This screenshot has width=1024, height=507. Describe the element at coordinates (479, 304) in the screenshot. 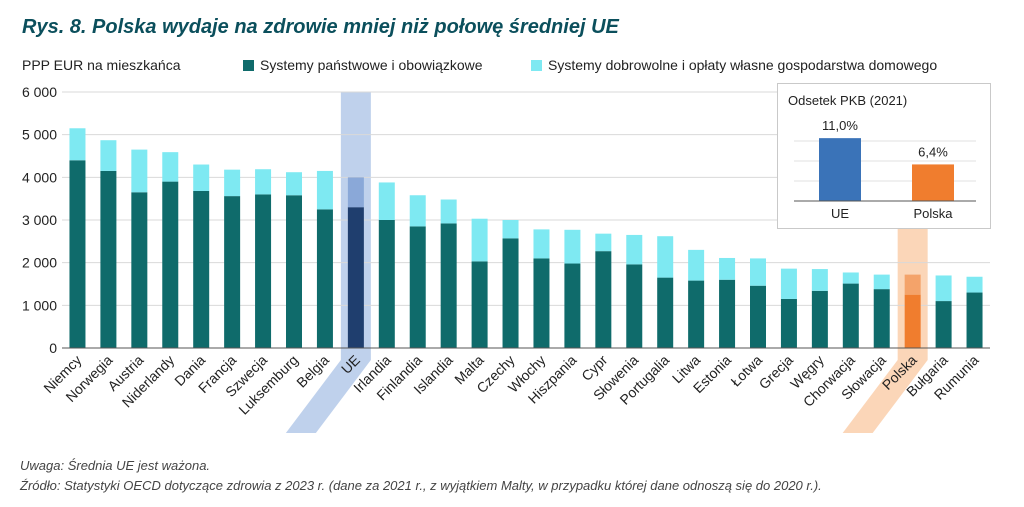

I see `bar-public-Malta` at that location.